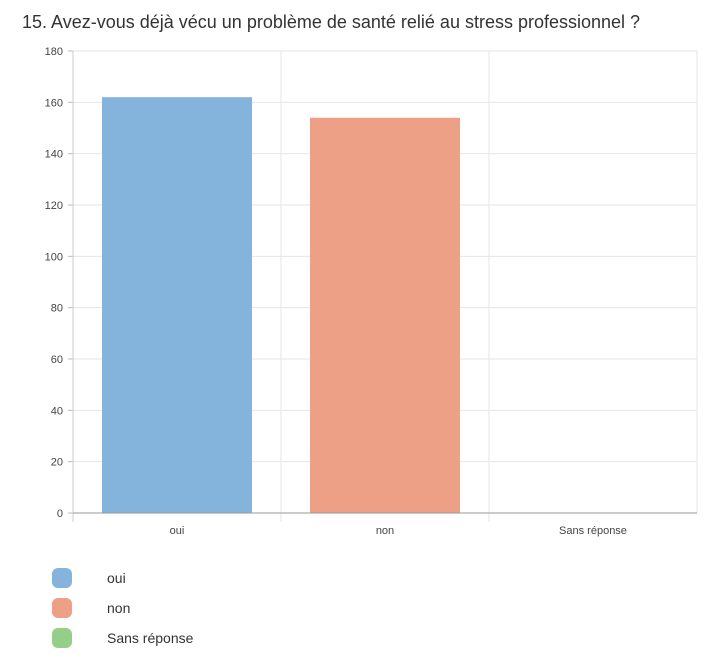 Image resolution: width=720 pixels, height=654 pixels. I want to click on y-tick-label: 180, so click(54, 52).